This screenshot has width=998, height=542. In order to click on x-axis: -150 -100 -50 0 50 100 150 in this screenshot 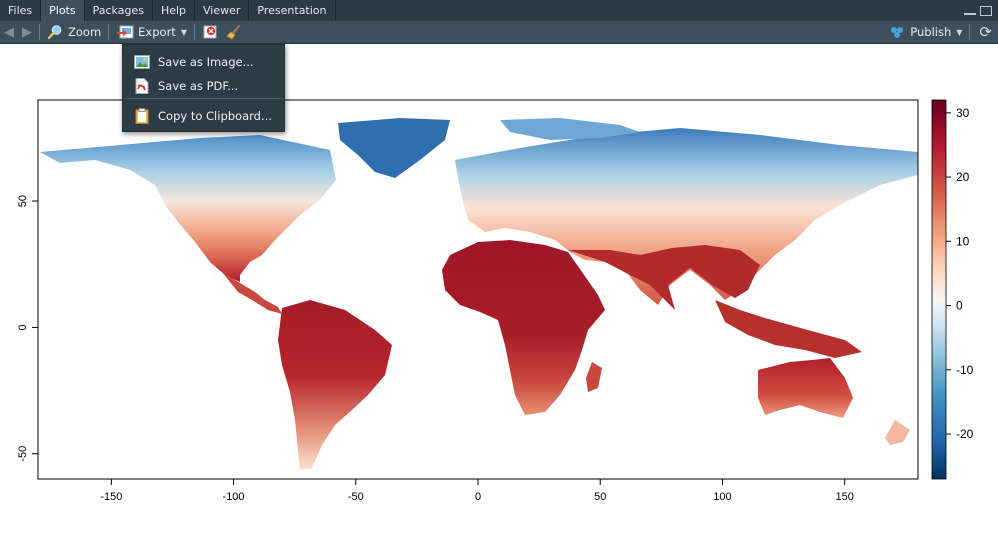, I will do `click(477, 491)`.